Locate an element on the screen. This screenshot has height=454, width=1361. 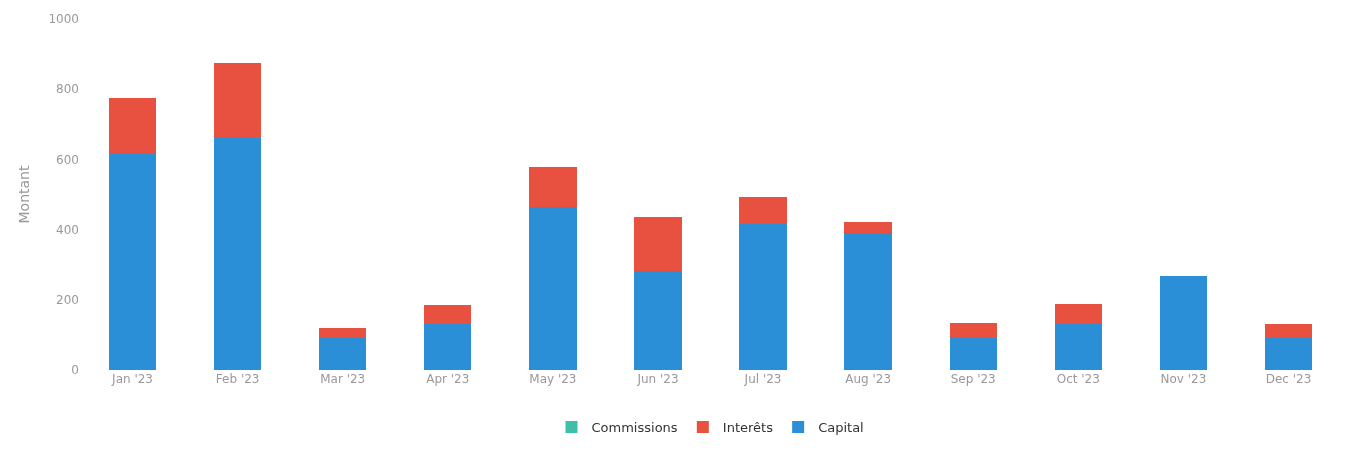
y-tick-label: 1000 is located at coordinates (63, 19).